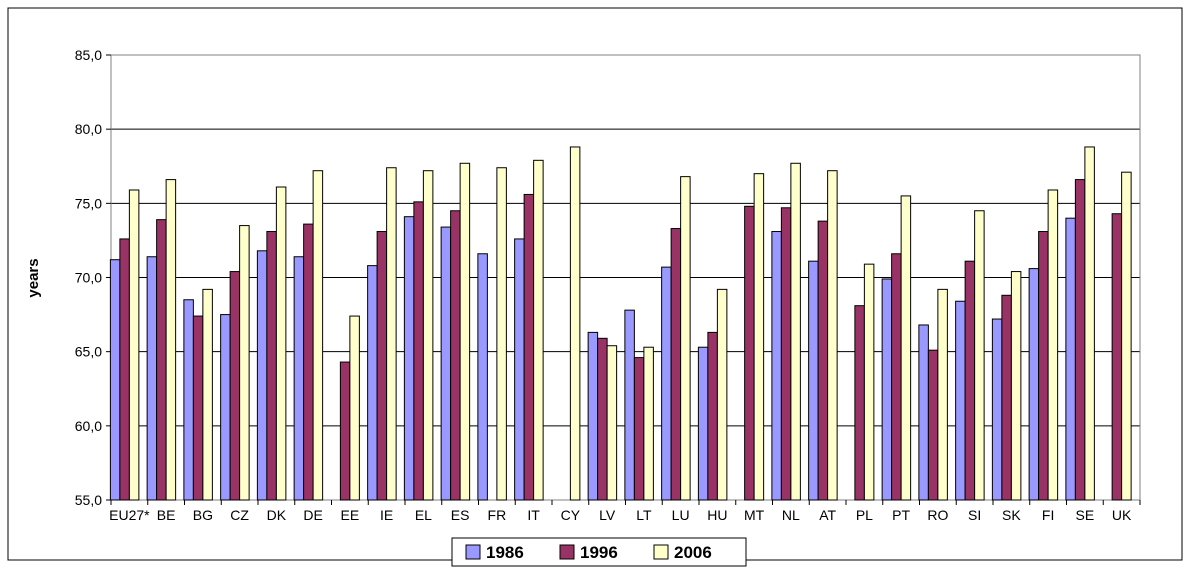 This screenshot has height=574, width=1192. I want to click on bar-2006-CY, so click(575, 323).